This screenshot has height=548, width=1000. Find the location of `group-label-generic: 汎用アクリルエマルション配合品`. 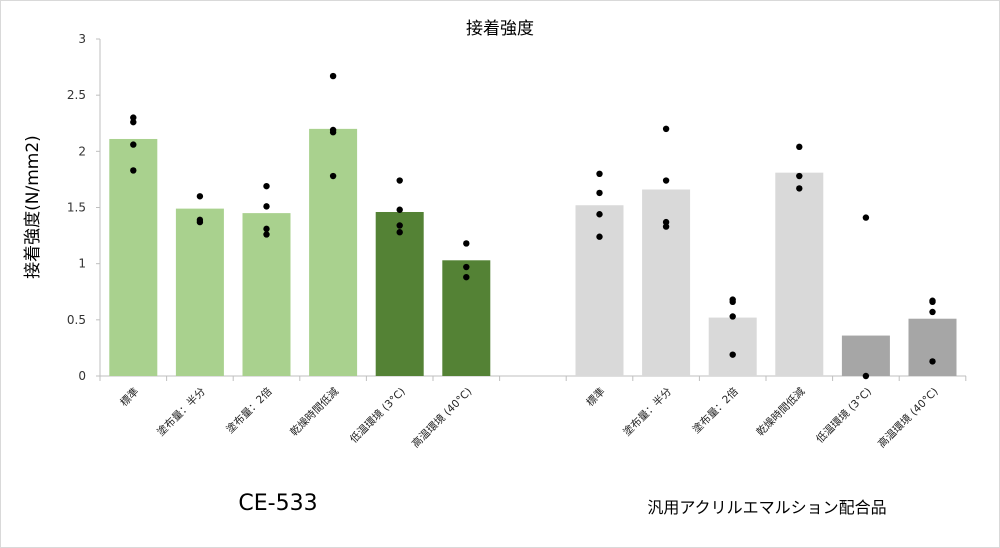

group-label-generic: 汎用アクリルエマルション配合品 is located at coordinates (766, 507).